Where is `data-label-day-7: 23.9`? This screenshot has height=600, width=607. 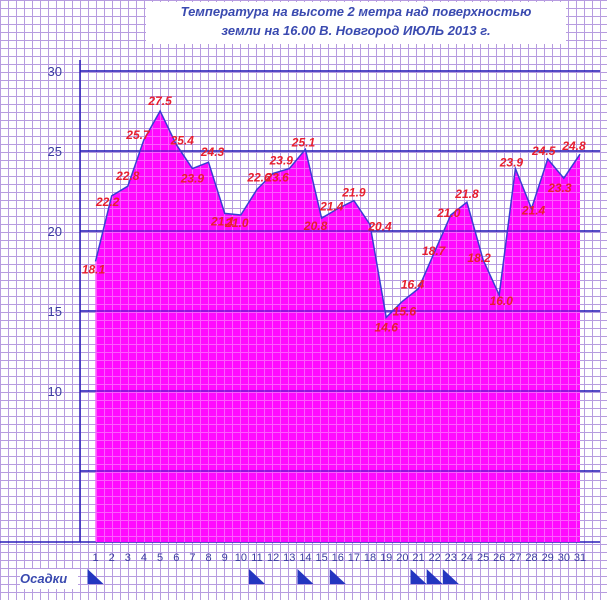 data-label-day-7: 23.9 is located at coordinates (192, 179).